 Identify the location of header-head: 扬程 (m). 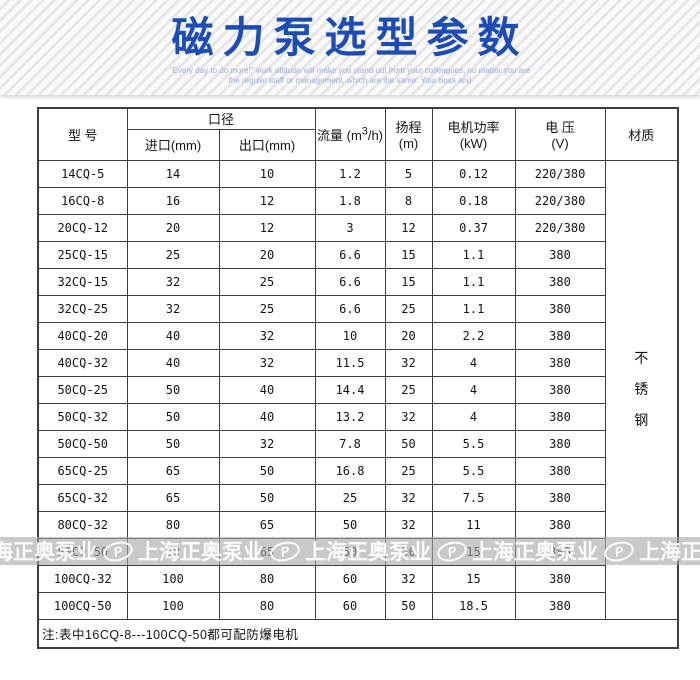
(408, 134).